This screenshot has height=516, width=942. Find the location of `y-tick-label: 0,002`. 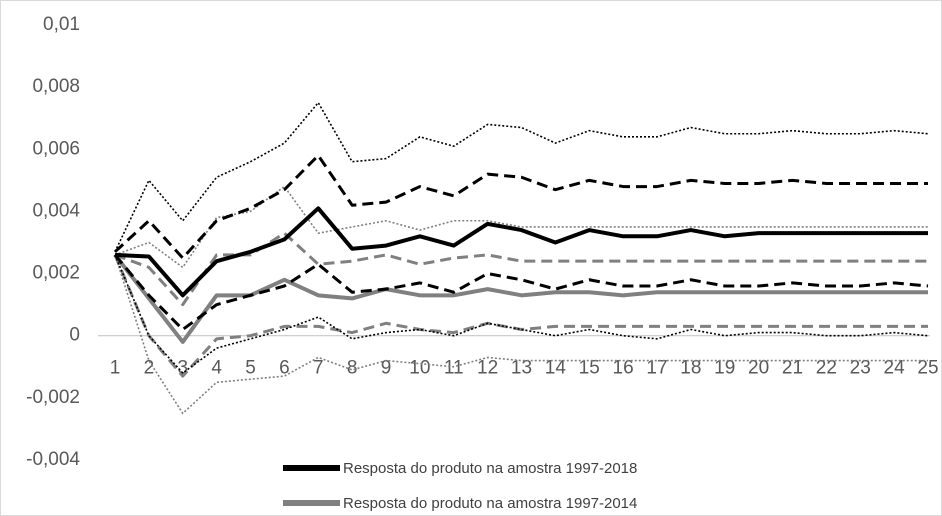

y-tick-label: 0,002 is located at coordinates (56, 273).